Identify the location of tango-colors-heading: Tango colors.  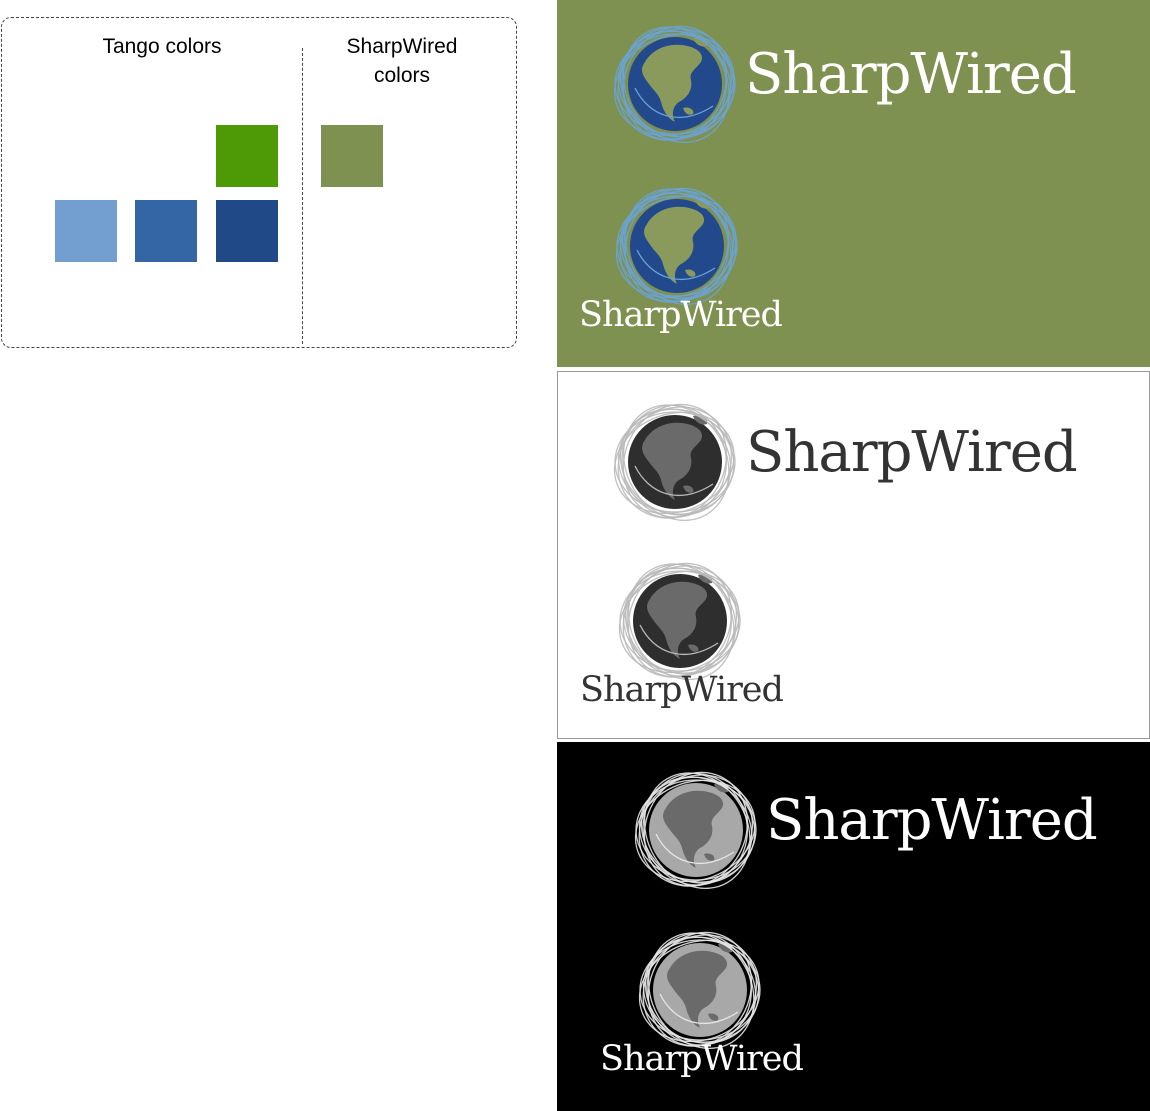
(162, 46).